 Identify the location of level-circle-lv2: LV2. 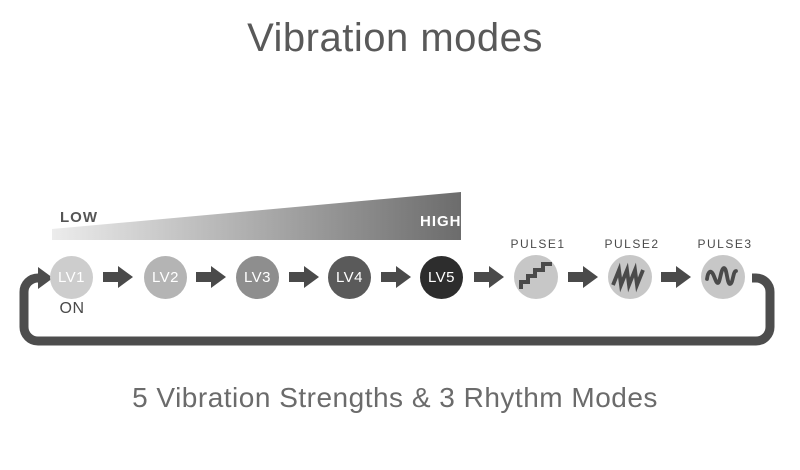
(165, 277).